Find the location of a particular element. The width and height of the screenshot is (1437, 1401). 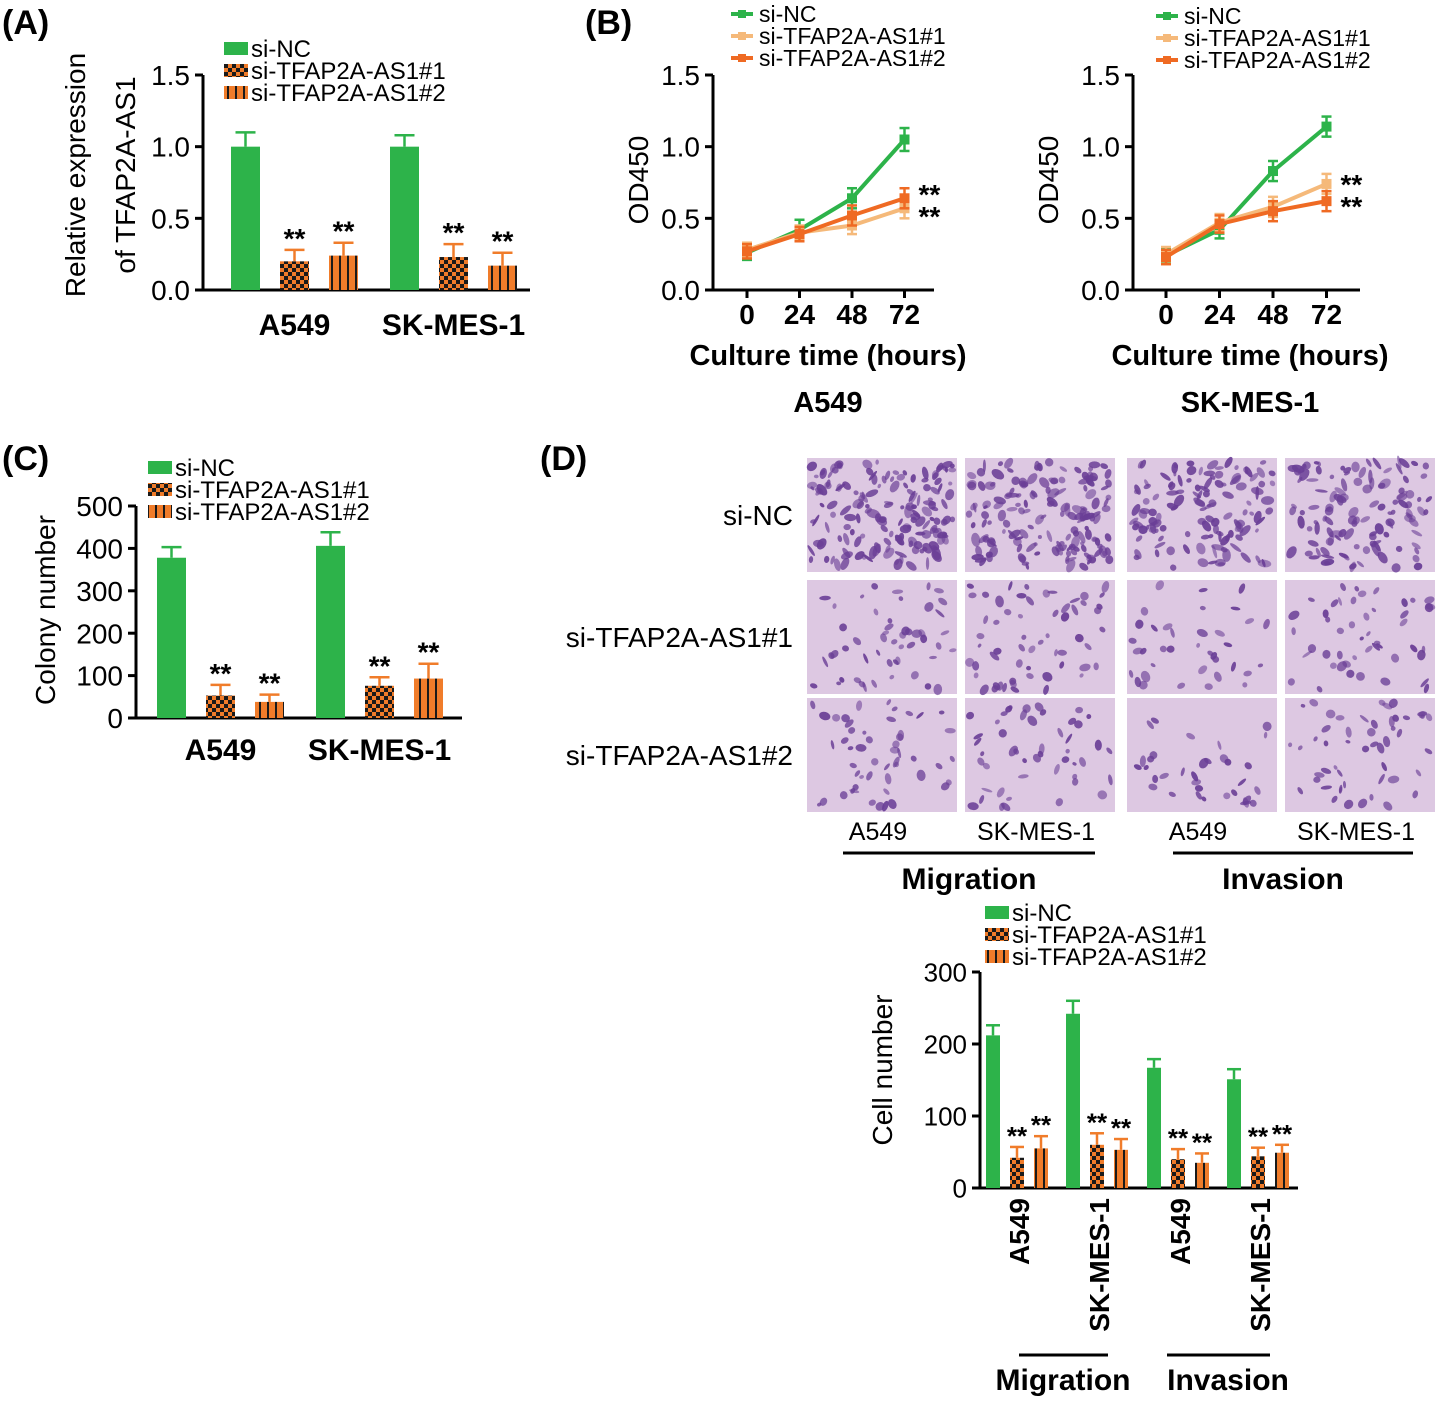

x-category-label: A549 is located at coordinates (1019, 1231).